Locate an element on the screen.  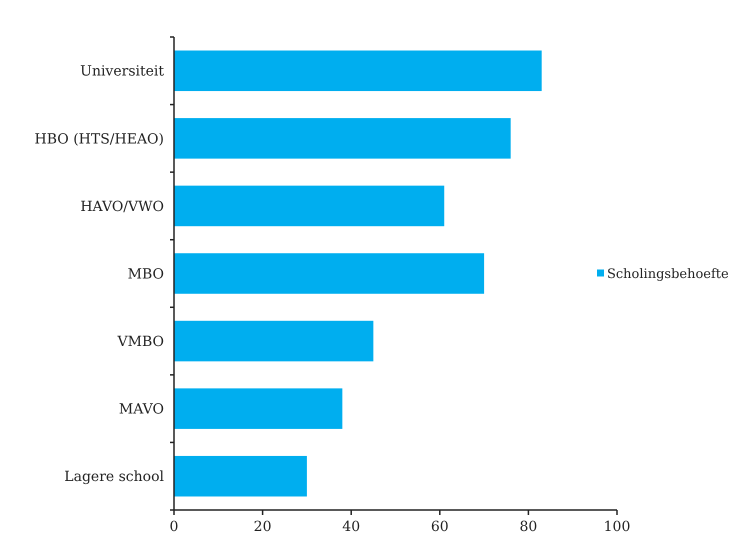
x-tick-label: 0 is located at coordinates (174, 527).